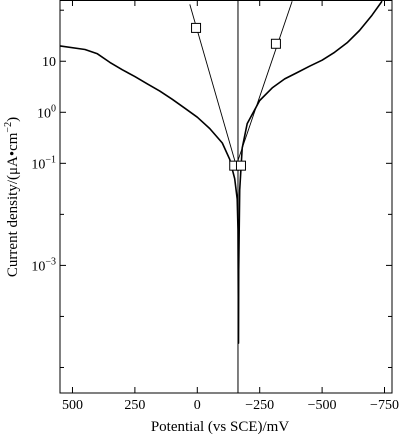 This screenshot has height=437, width=400. Describe the element at coordinates (43, 265) in the screenshot. I see `y-tick-label: 10⁻³` at that location.